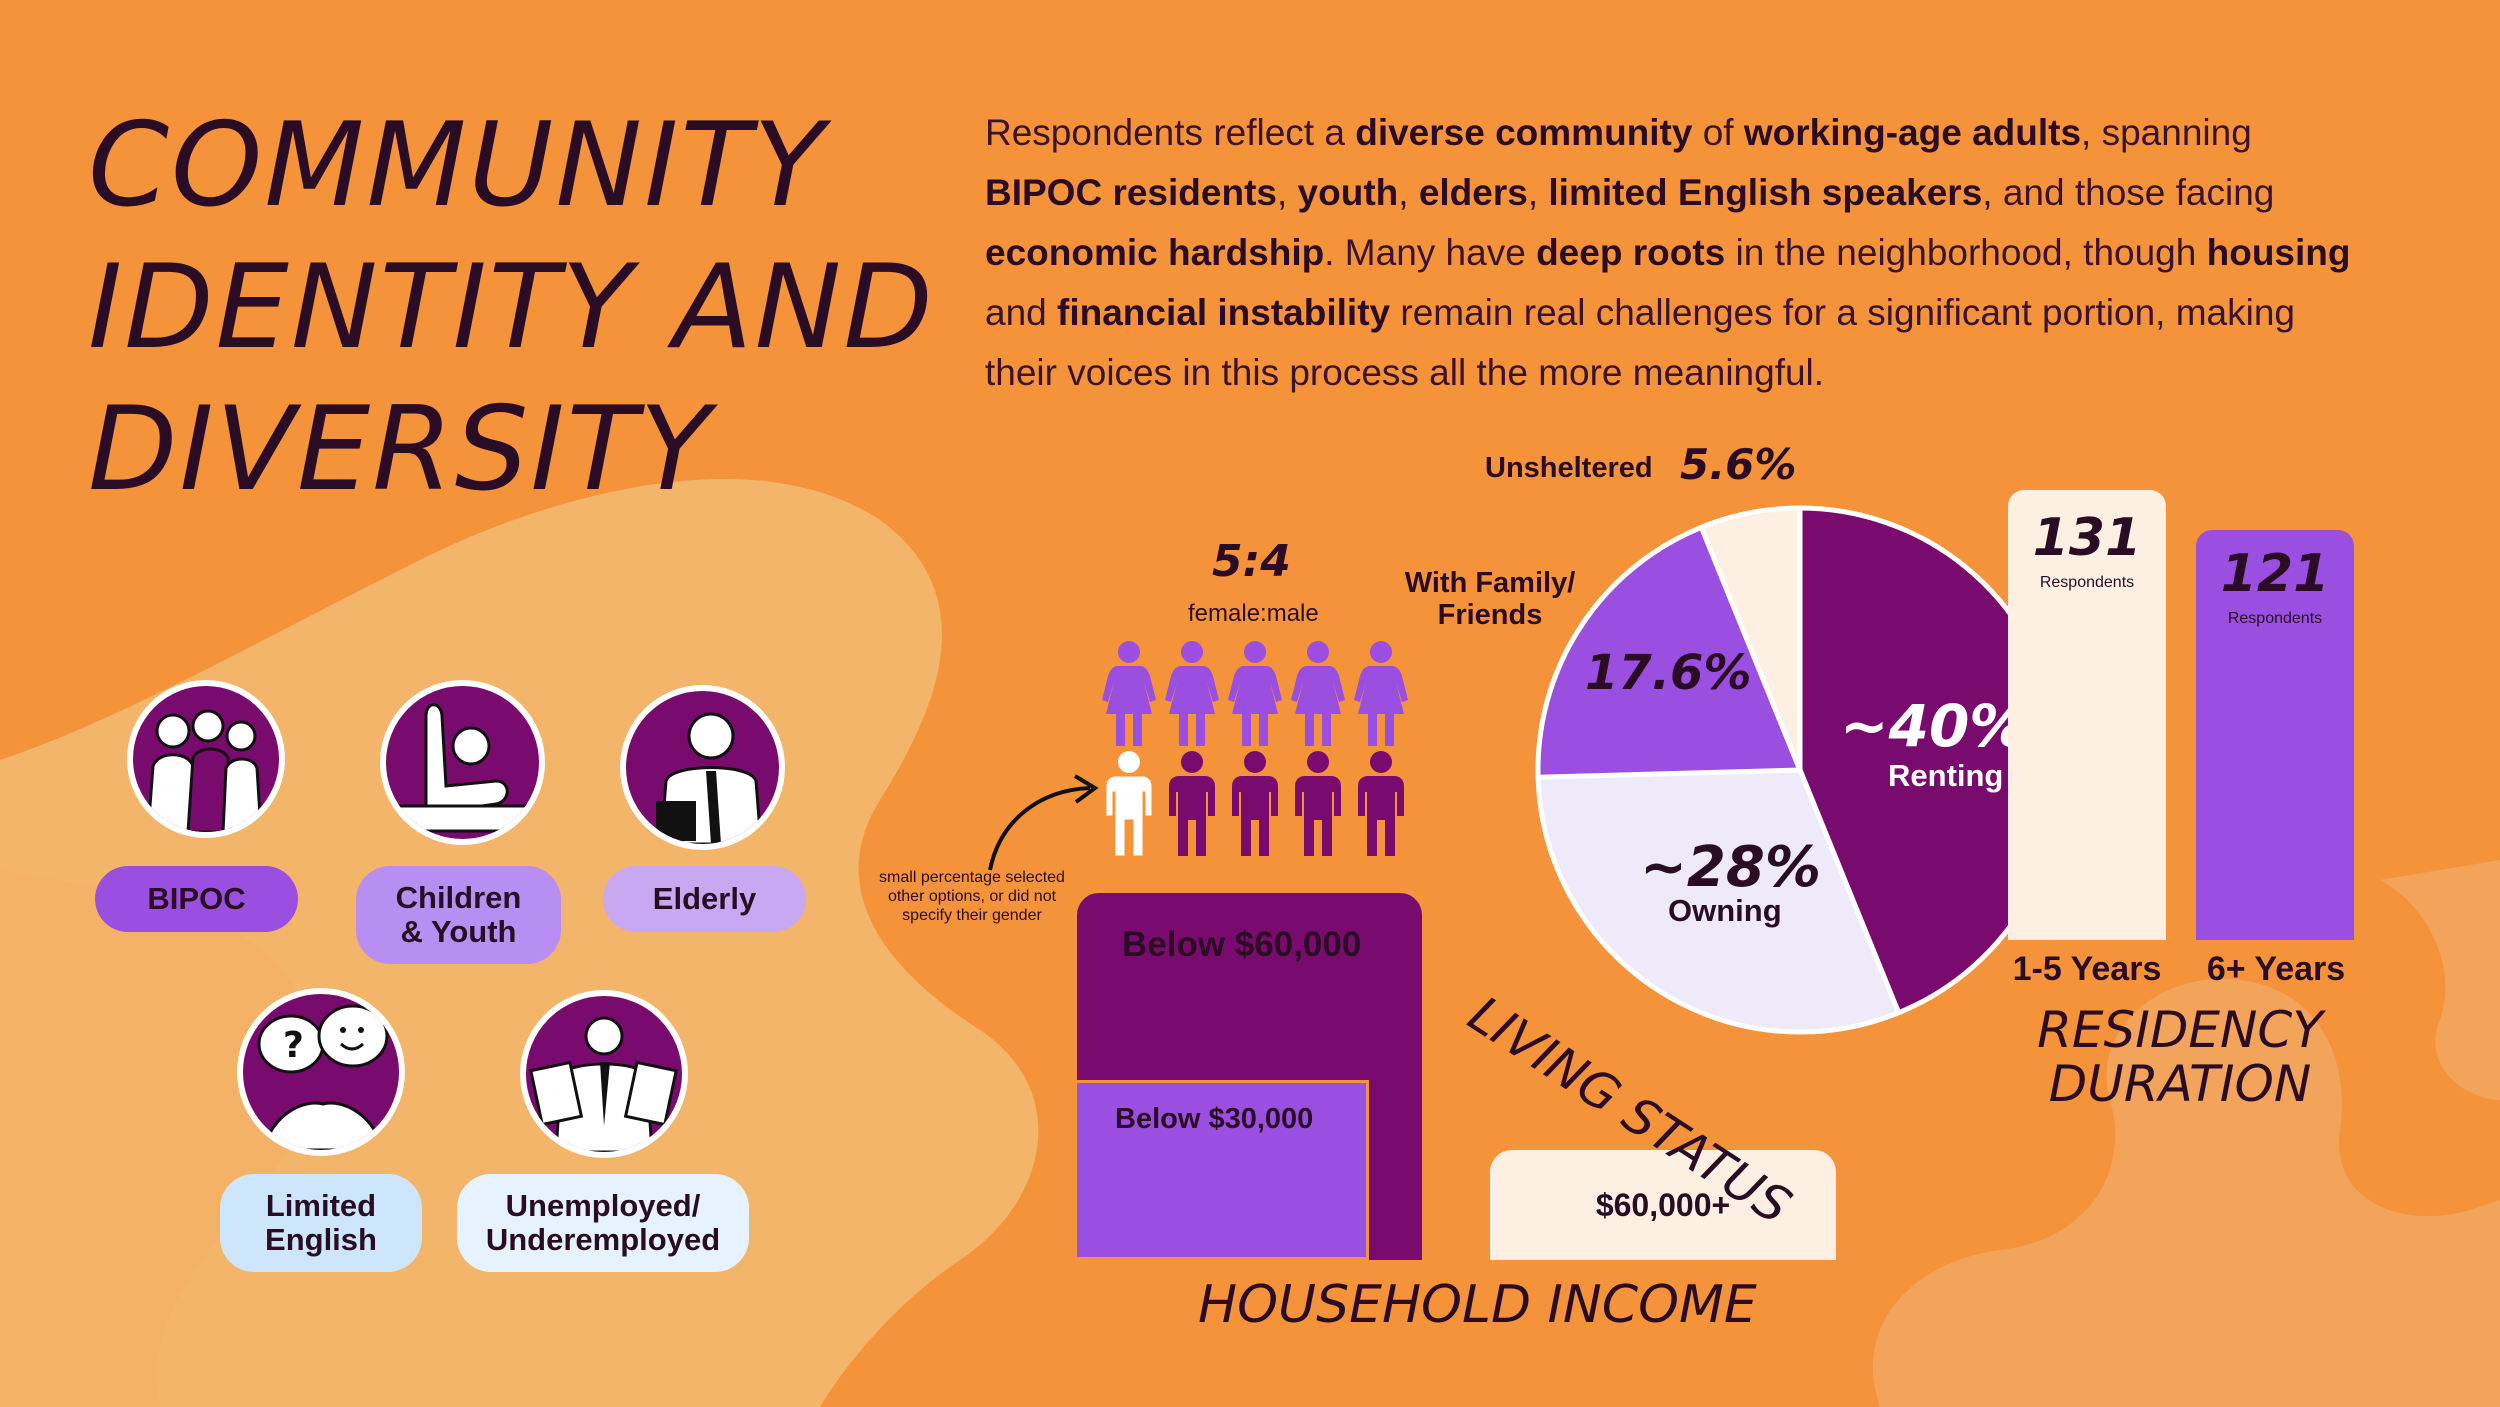  Describe the element at coordinates (1129, 804) in the screenshot. I see `other-person-icon` at that location.